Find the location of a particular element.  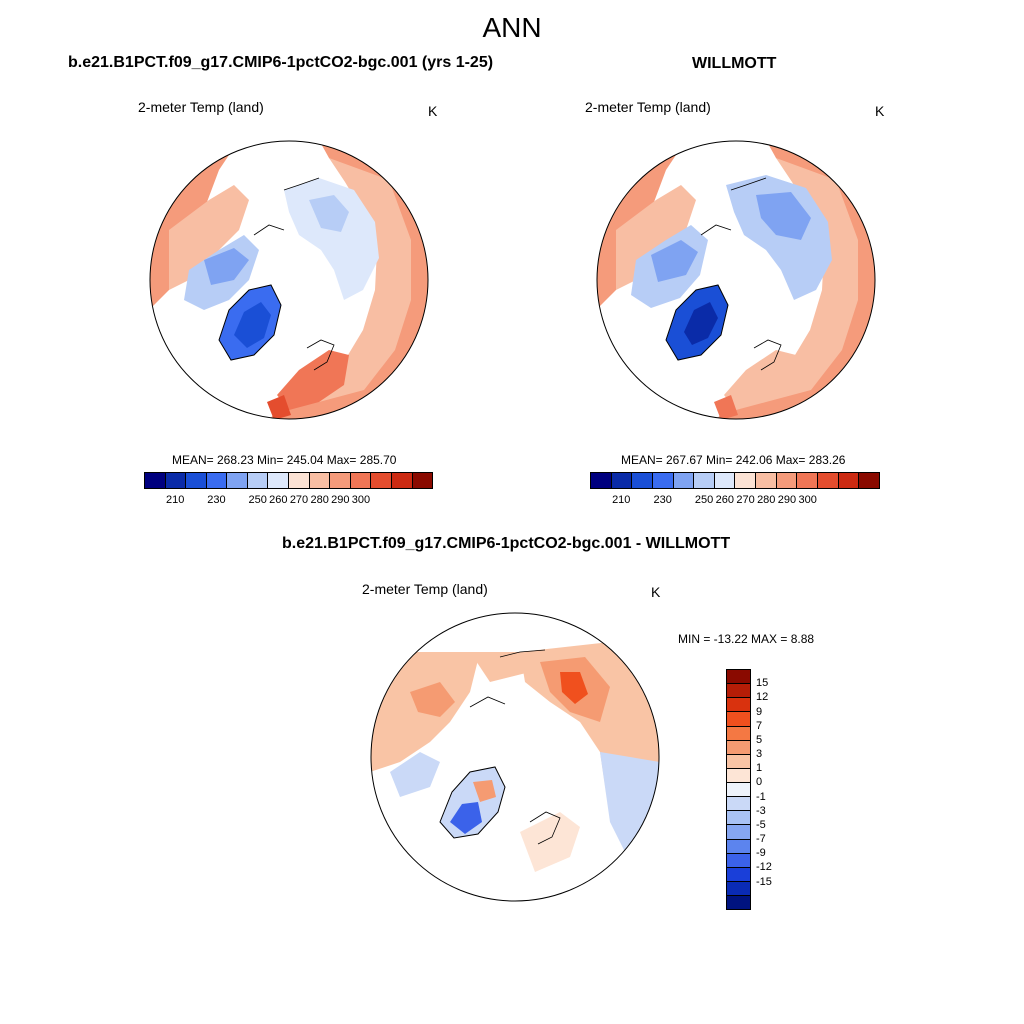

panel-2-title: WILLMOTT is located at coordinates (734, 63).